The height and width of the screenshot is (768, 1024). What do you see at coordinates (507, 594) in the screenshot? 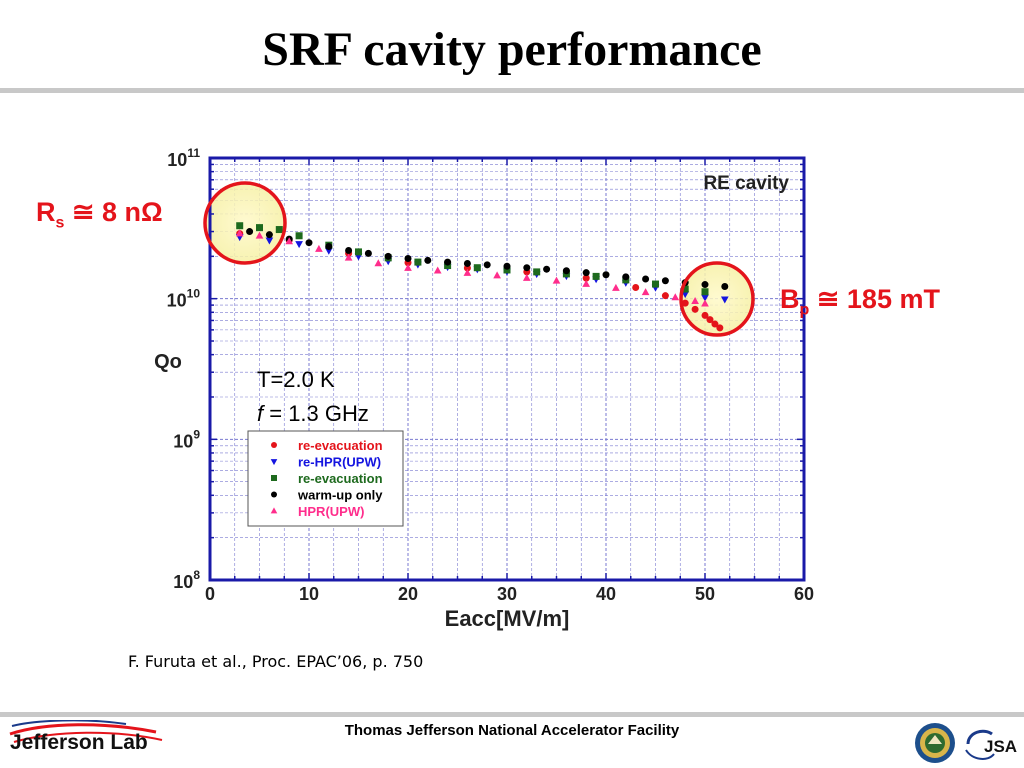
I see `x-tick-label: 30` at bounding box center [507, 594].